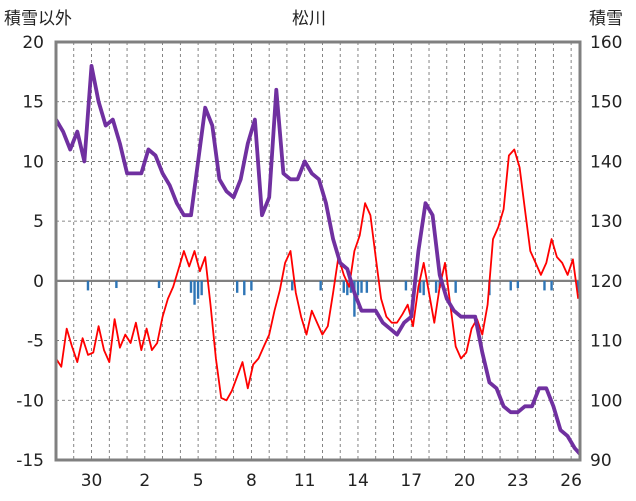 The height and width of the screenshot is (501, 636). I want to click on x-tick-label: 14, so click(358, 481).